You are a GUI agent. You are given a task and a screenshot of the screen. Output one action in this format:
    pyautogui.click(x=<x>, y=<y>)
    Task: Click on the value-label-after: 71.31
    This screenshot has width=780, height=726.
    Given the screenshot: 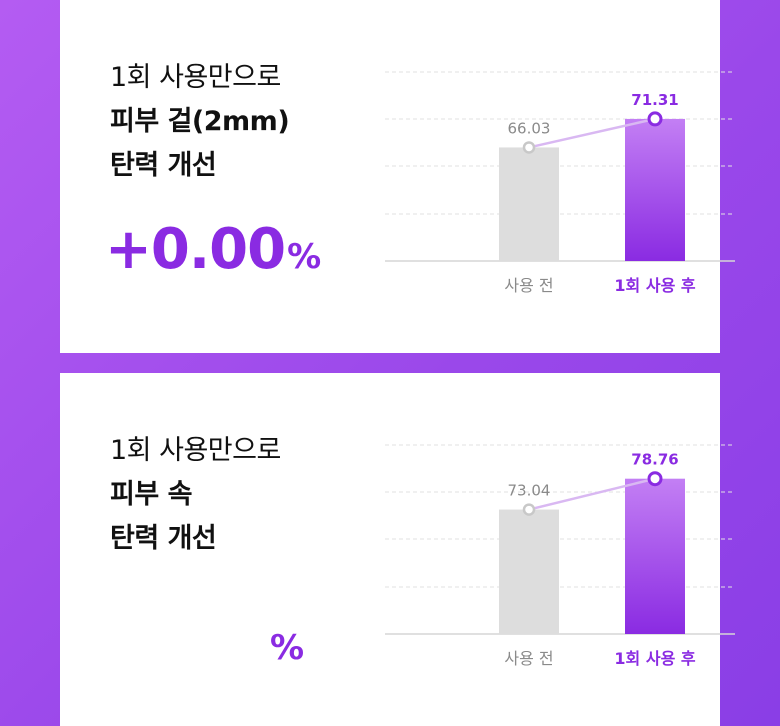 What is the action you would take?
    pyautogui.click(x=654, y=100)
    